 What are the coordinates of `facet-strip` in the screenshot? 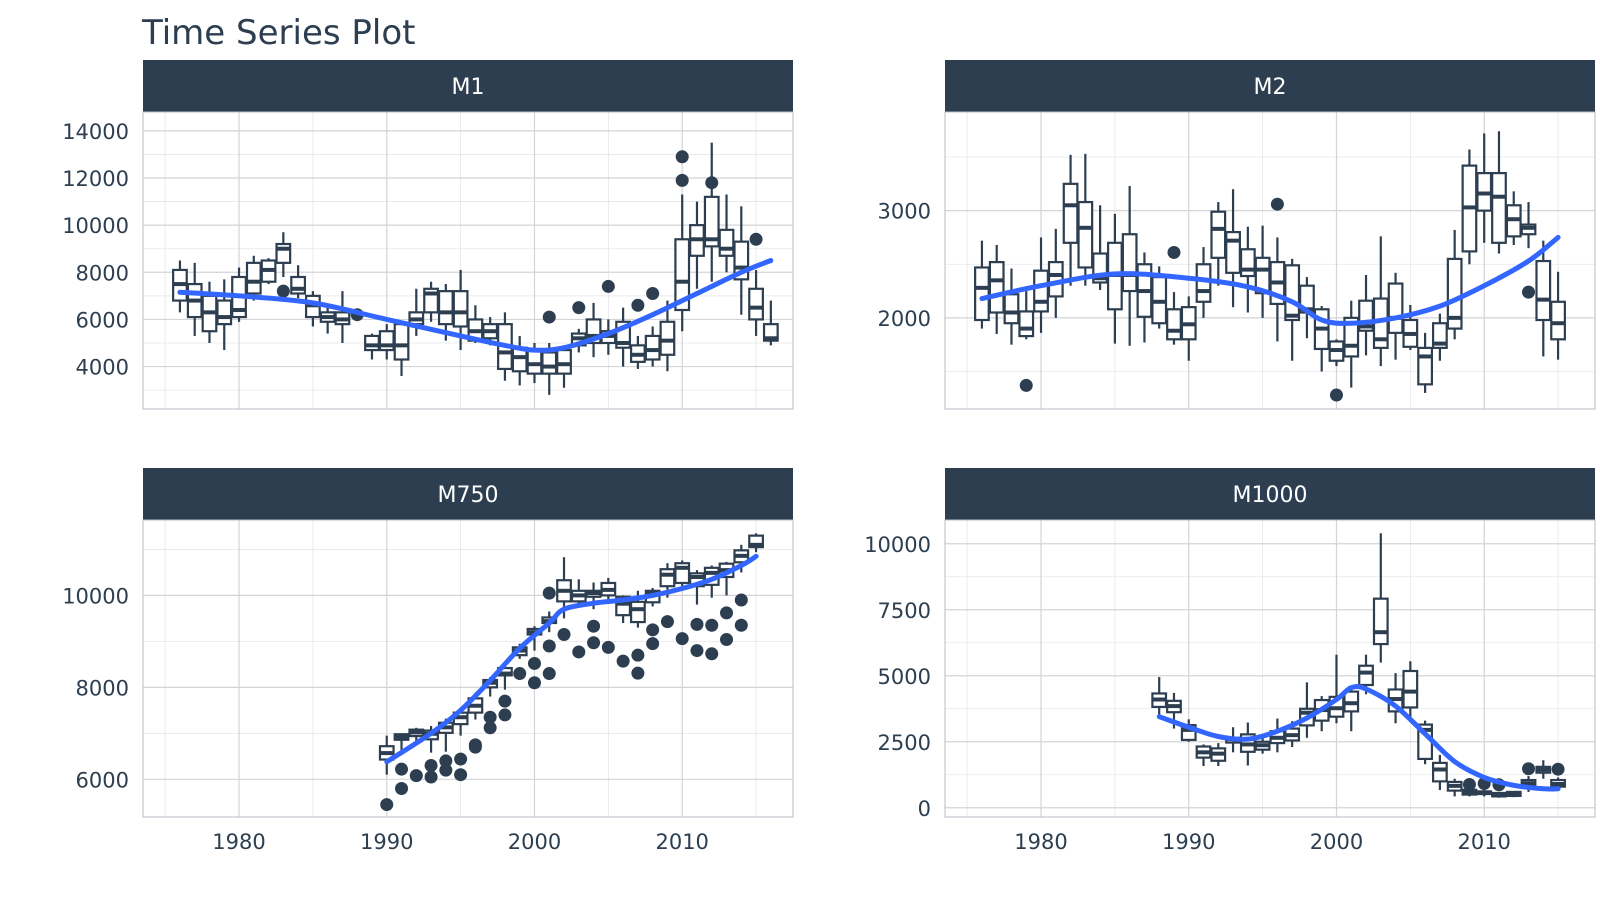 It's located at (1270, 494).